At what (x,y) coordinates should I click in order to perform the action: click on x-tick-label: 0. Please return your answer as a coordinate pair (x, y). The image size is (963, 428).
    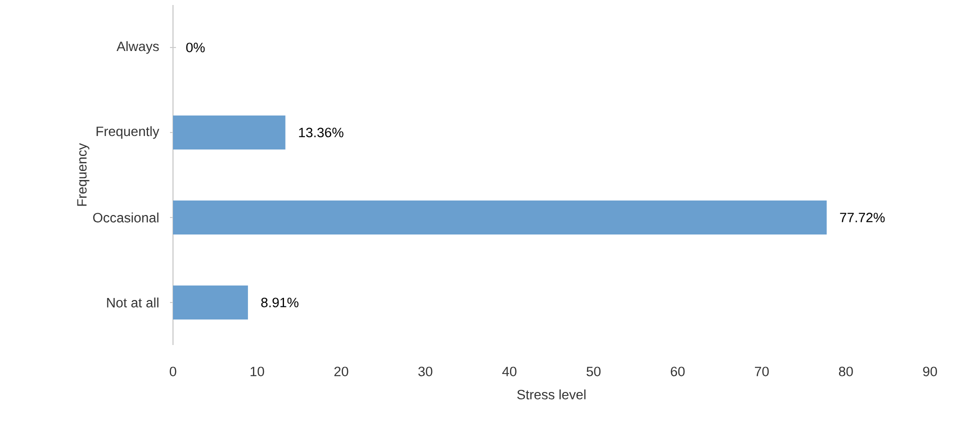
    Looking at the image, I should click on (173, 371).